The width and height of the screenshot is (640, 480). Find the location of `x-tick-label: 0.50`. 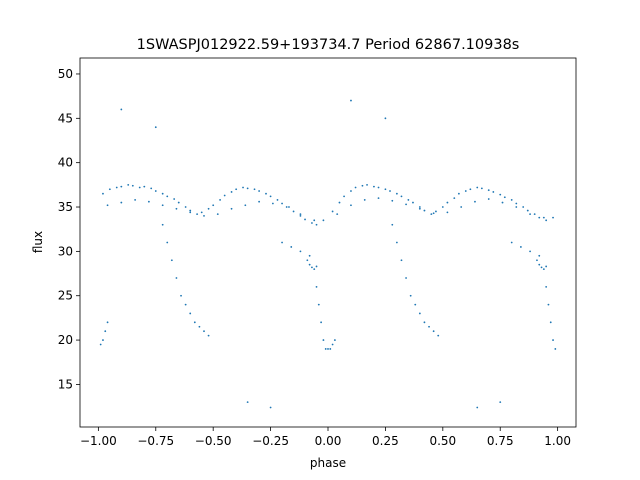

x-tick-label: 0.50 is located at coordinates (442, 441).